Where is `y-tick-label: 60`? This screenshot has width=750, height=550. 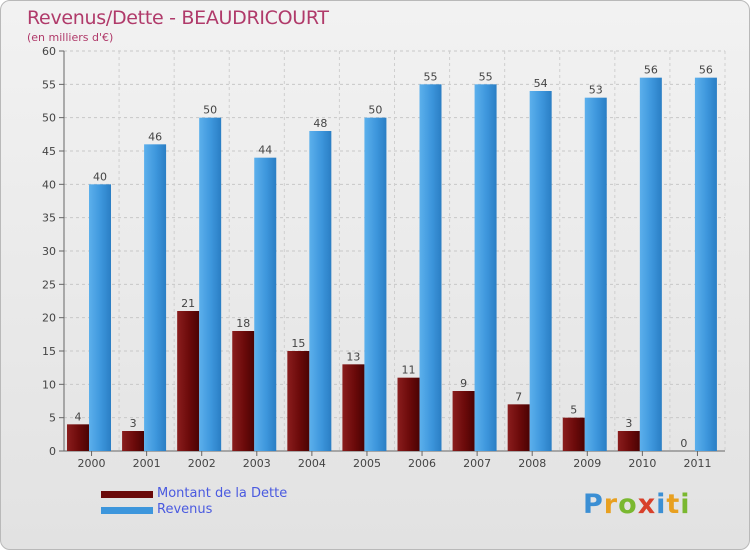
y-tick-label: 60 is located at coordinates (49, 51).